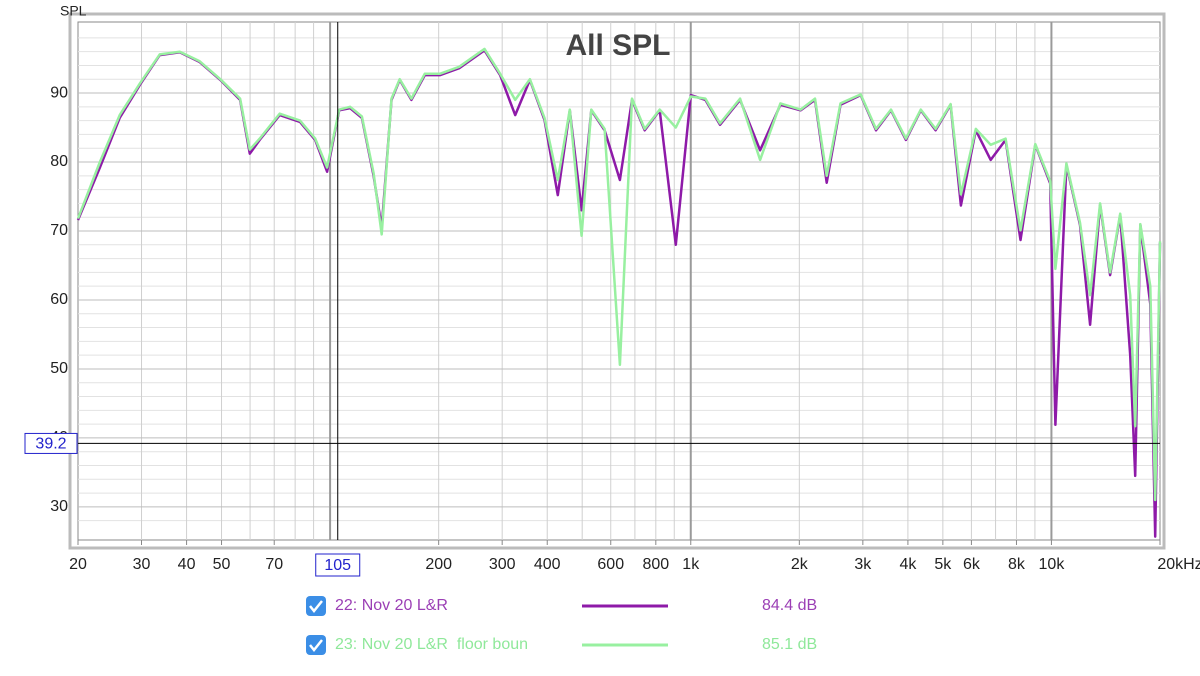  What do you see at coordinates (1052, 564) in the screenshot?
I see `x-tick-label: 10k` at bounding box center [1052, 564].